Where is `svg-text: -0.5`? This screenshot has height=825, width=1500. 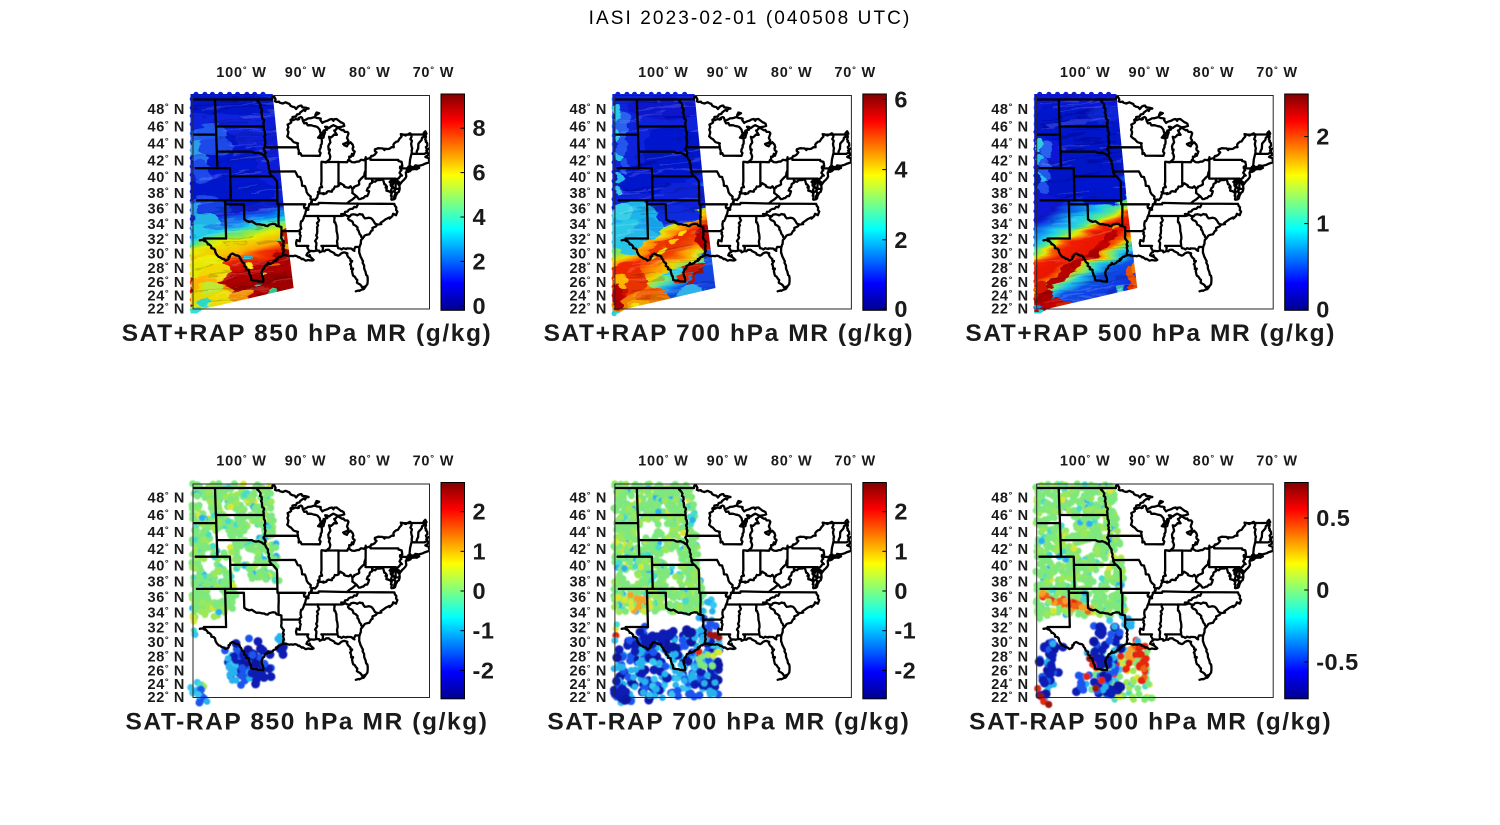 svg-text: -0.5 is located at coordinates (1337, 662).